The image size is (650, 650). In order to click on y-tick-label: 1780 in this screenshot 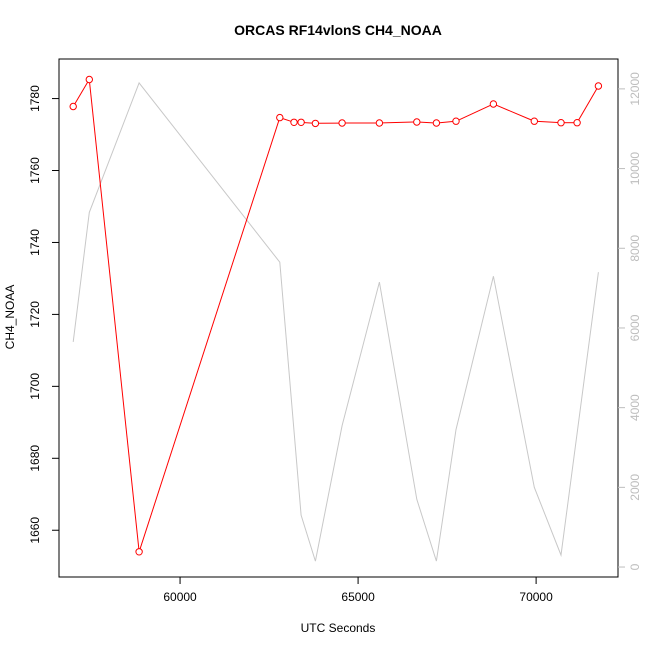, I will do `click(35, 98)`.